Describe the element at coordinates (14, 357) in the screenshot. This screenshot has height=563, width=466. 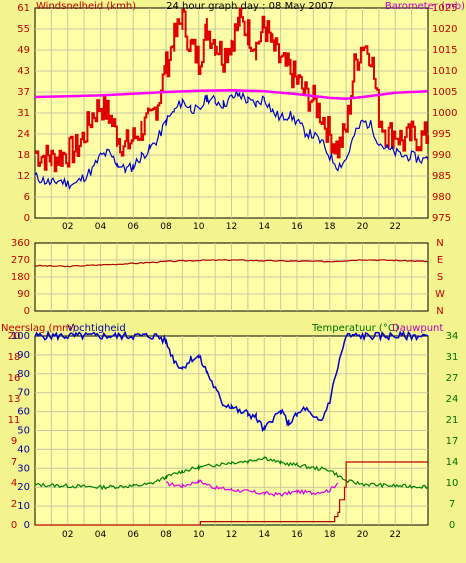
I see `rain-y-tick: 18` at that location.